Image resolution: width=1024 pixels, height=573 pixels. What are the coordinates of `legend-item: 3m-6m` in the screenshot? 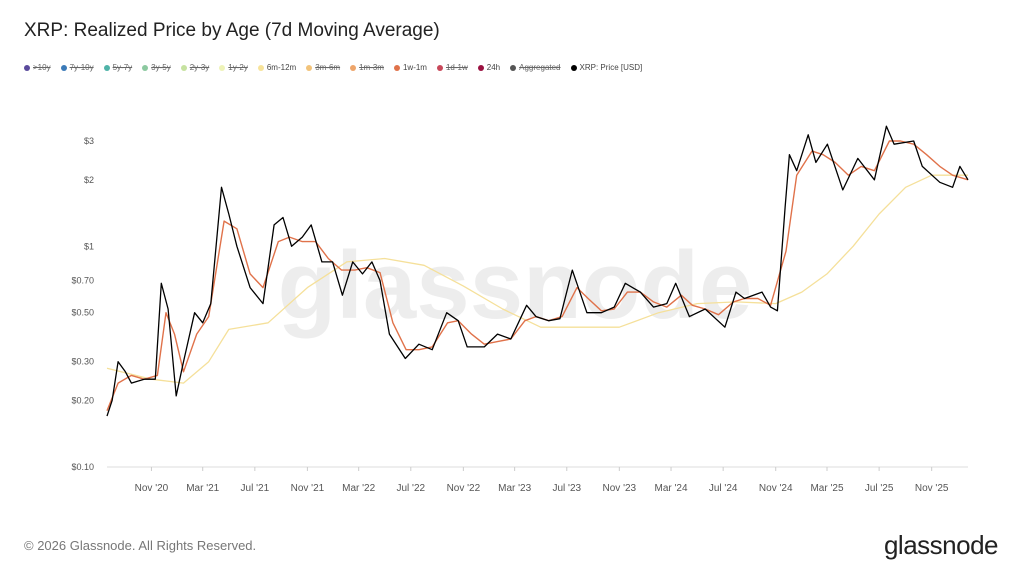 It's located at (323, 67).